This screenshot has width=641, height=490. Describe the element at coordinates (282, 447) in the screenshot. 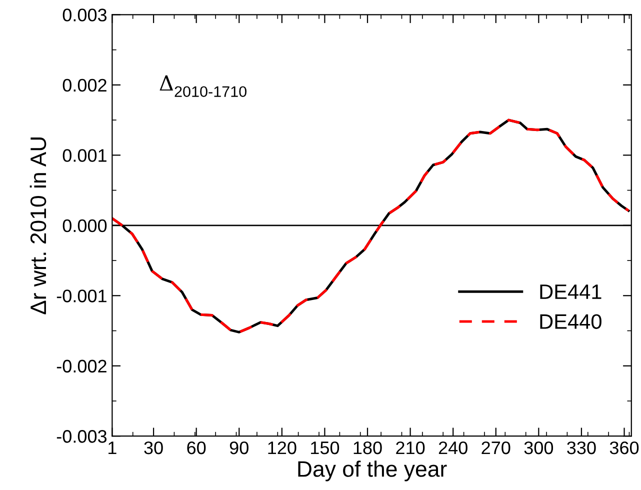

I see `x-tick-label: 120` at that location.